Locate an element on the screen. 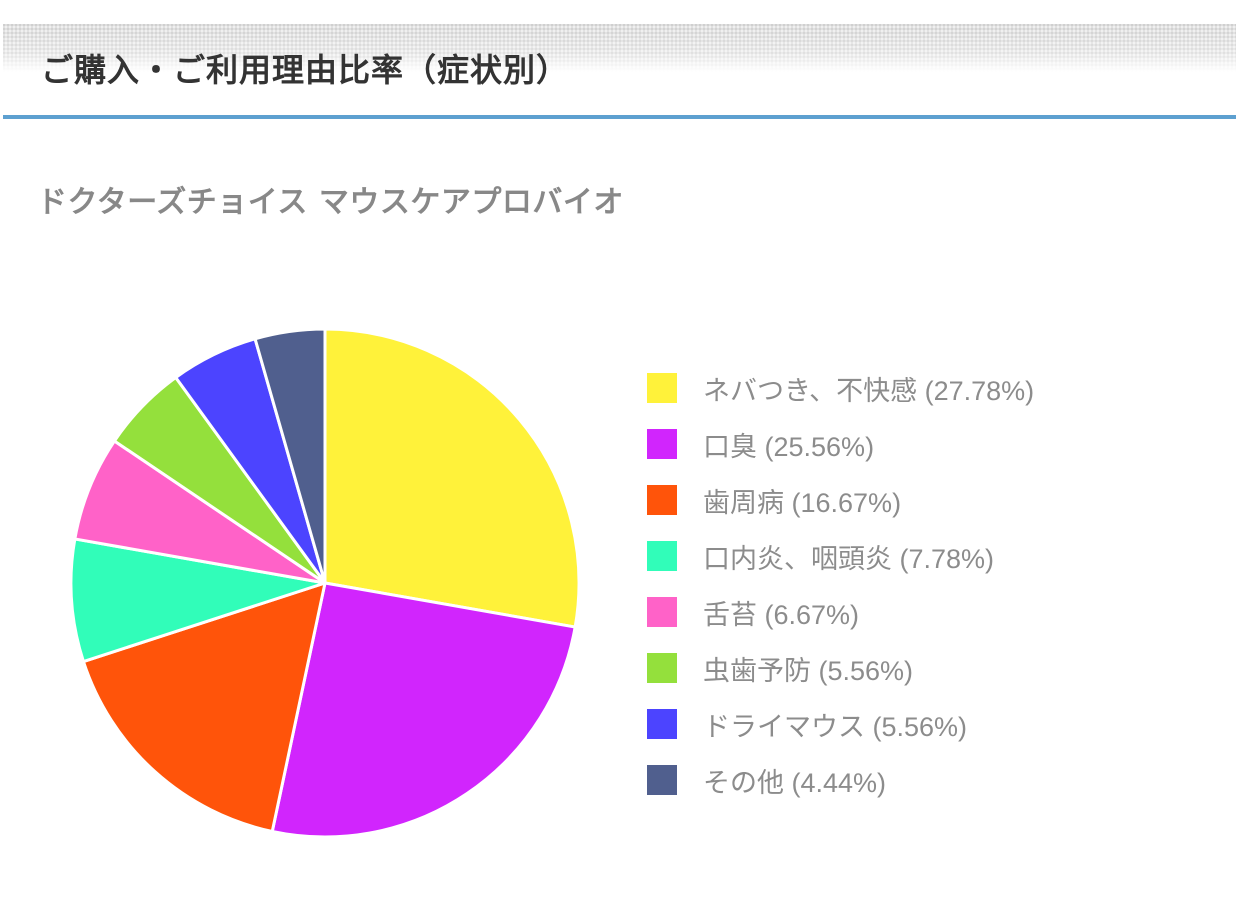  legend-item: 舌苔 (6.67%) is located at coordinates (840, 612).